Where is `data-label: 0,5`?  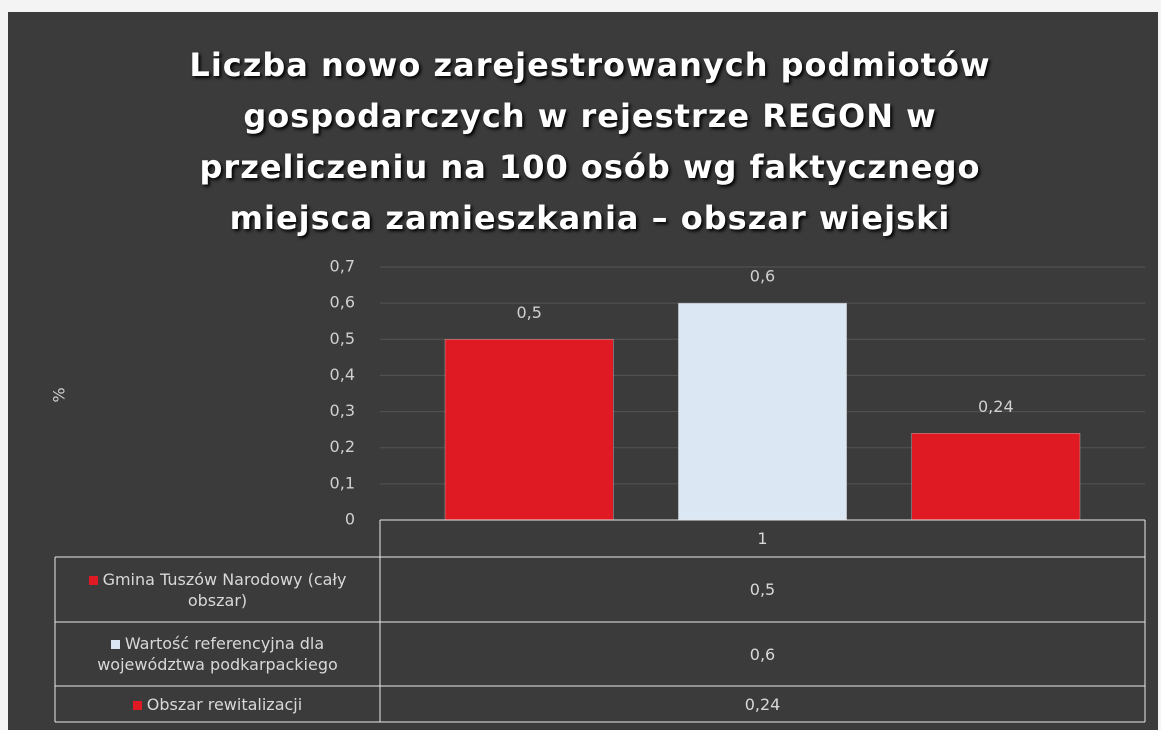
data-label: 0,5 is located at coordinates (528, 312).